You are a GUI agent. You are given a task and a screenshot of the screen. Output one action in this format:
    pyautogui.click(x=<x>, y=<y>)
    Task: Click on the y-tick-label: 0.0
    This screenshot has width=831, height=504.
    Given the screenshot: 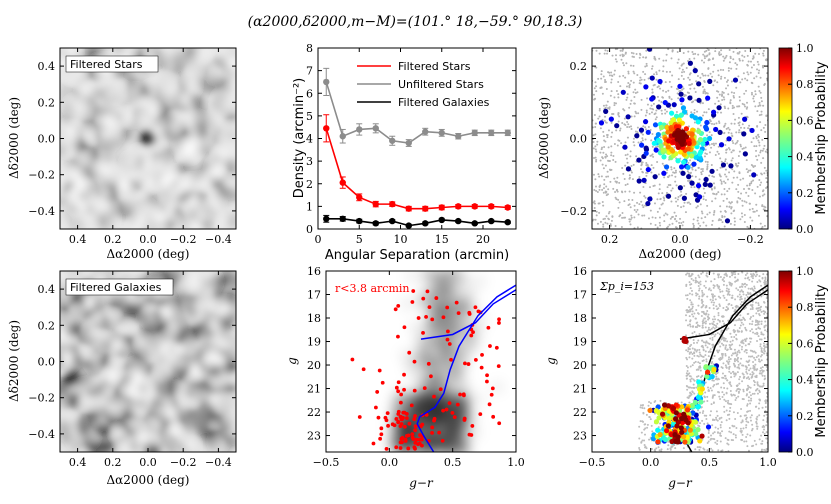 What is the action you would take?
    pyautogui.click(x=47, y=362)
    